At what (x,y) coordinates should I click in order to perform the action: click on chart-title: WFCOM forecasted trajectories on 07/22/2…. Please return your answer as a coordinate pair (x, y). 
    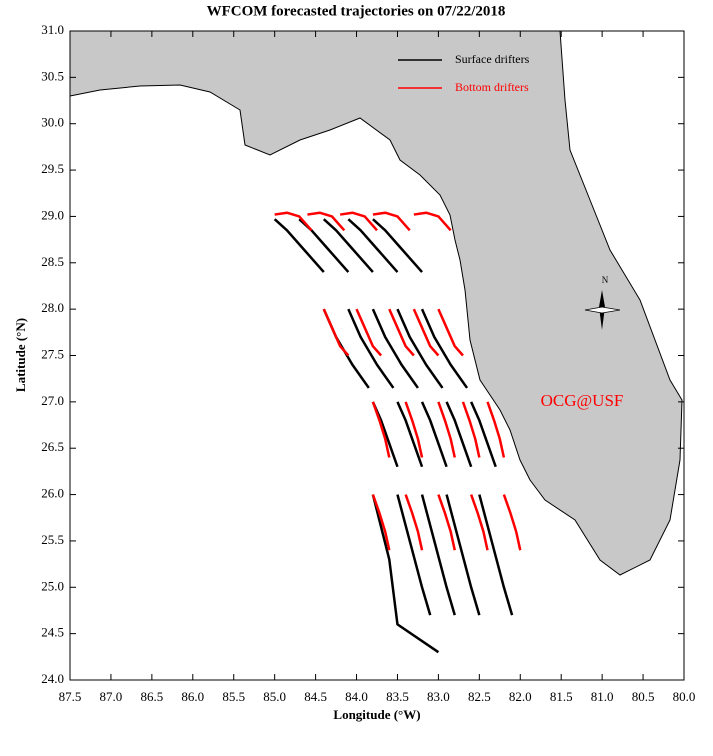
    Looking at the image, I should click on (356, 11).